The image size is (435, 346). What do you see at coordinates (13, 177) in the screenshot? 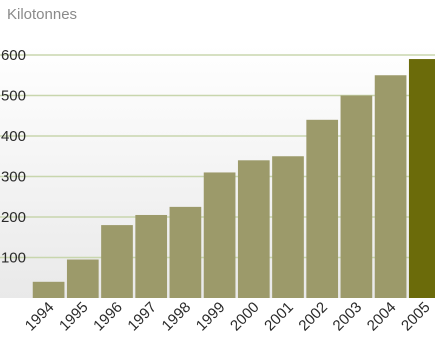
I see `y-tick-label: 300` at bounding box center [13, 177].